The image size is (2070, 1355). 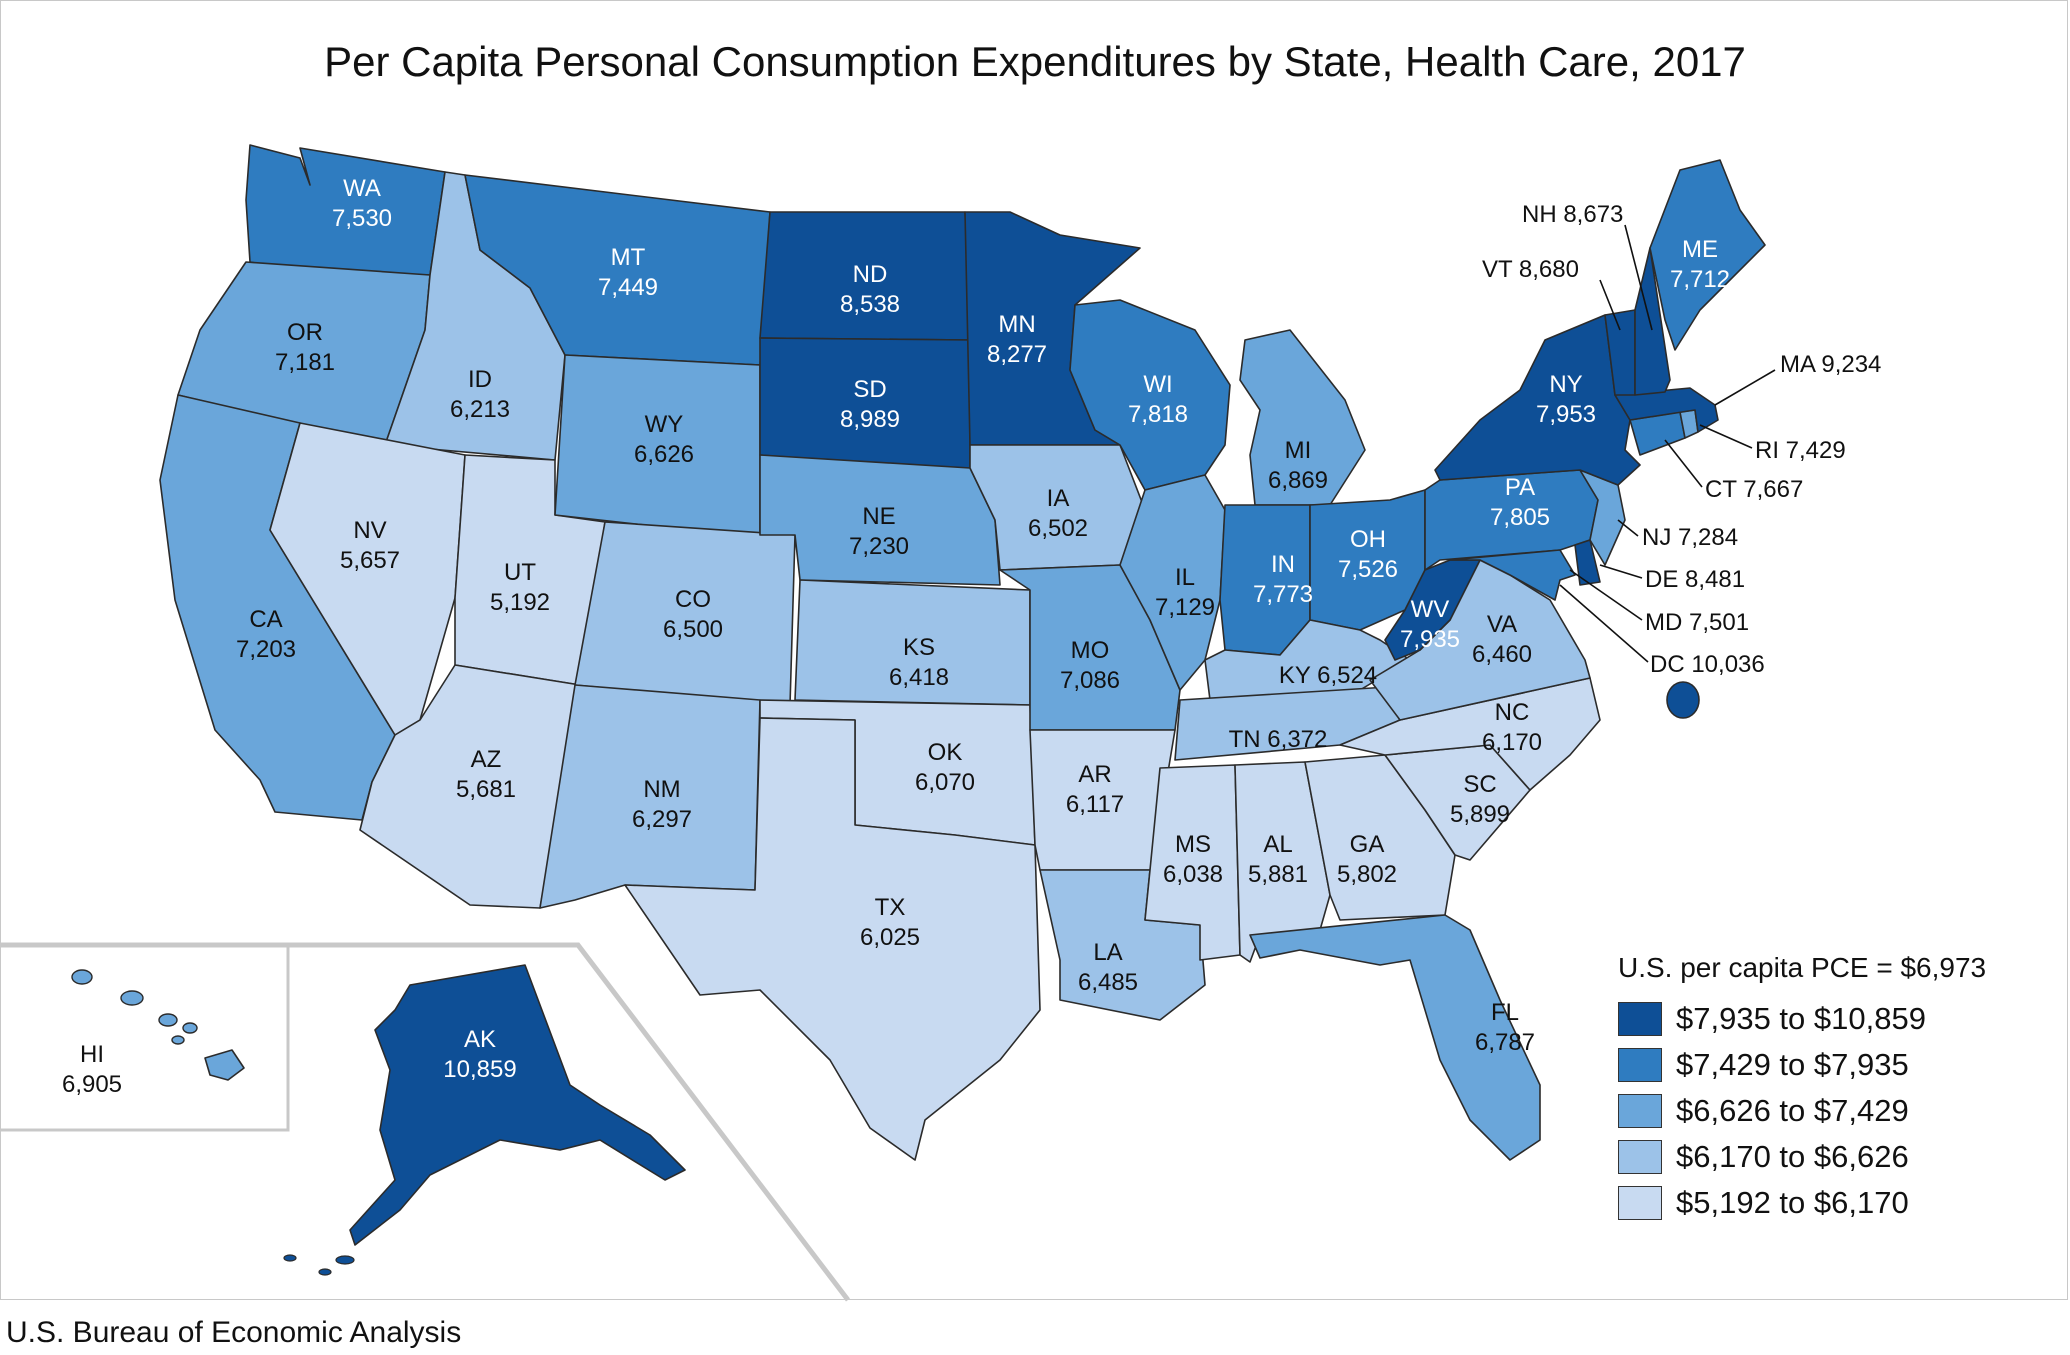 What do you see at coordinates (693, 614) in the screenshot?
I see `label-CO: CO 6,500` at bounding box center [693, 614].